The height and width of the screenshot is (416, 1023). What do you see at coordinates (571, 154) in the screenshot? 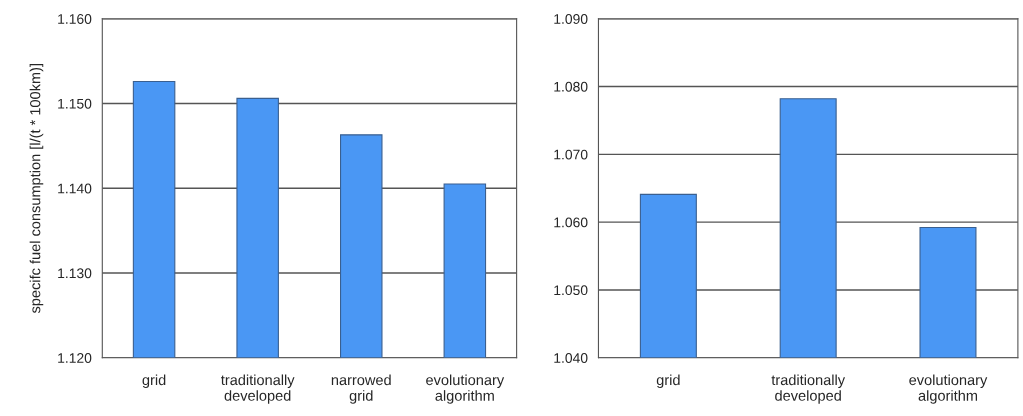
I see `y-tick-label: 1.070` at bounding box center [571, 154].